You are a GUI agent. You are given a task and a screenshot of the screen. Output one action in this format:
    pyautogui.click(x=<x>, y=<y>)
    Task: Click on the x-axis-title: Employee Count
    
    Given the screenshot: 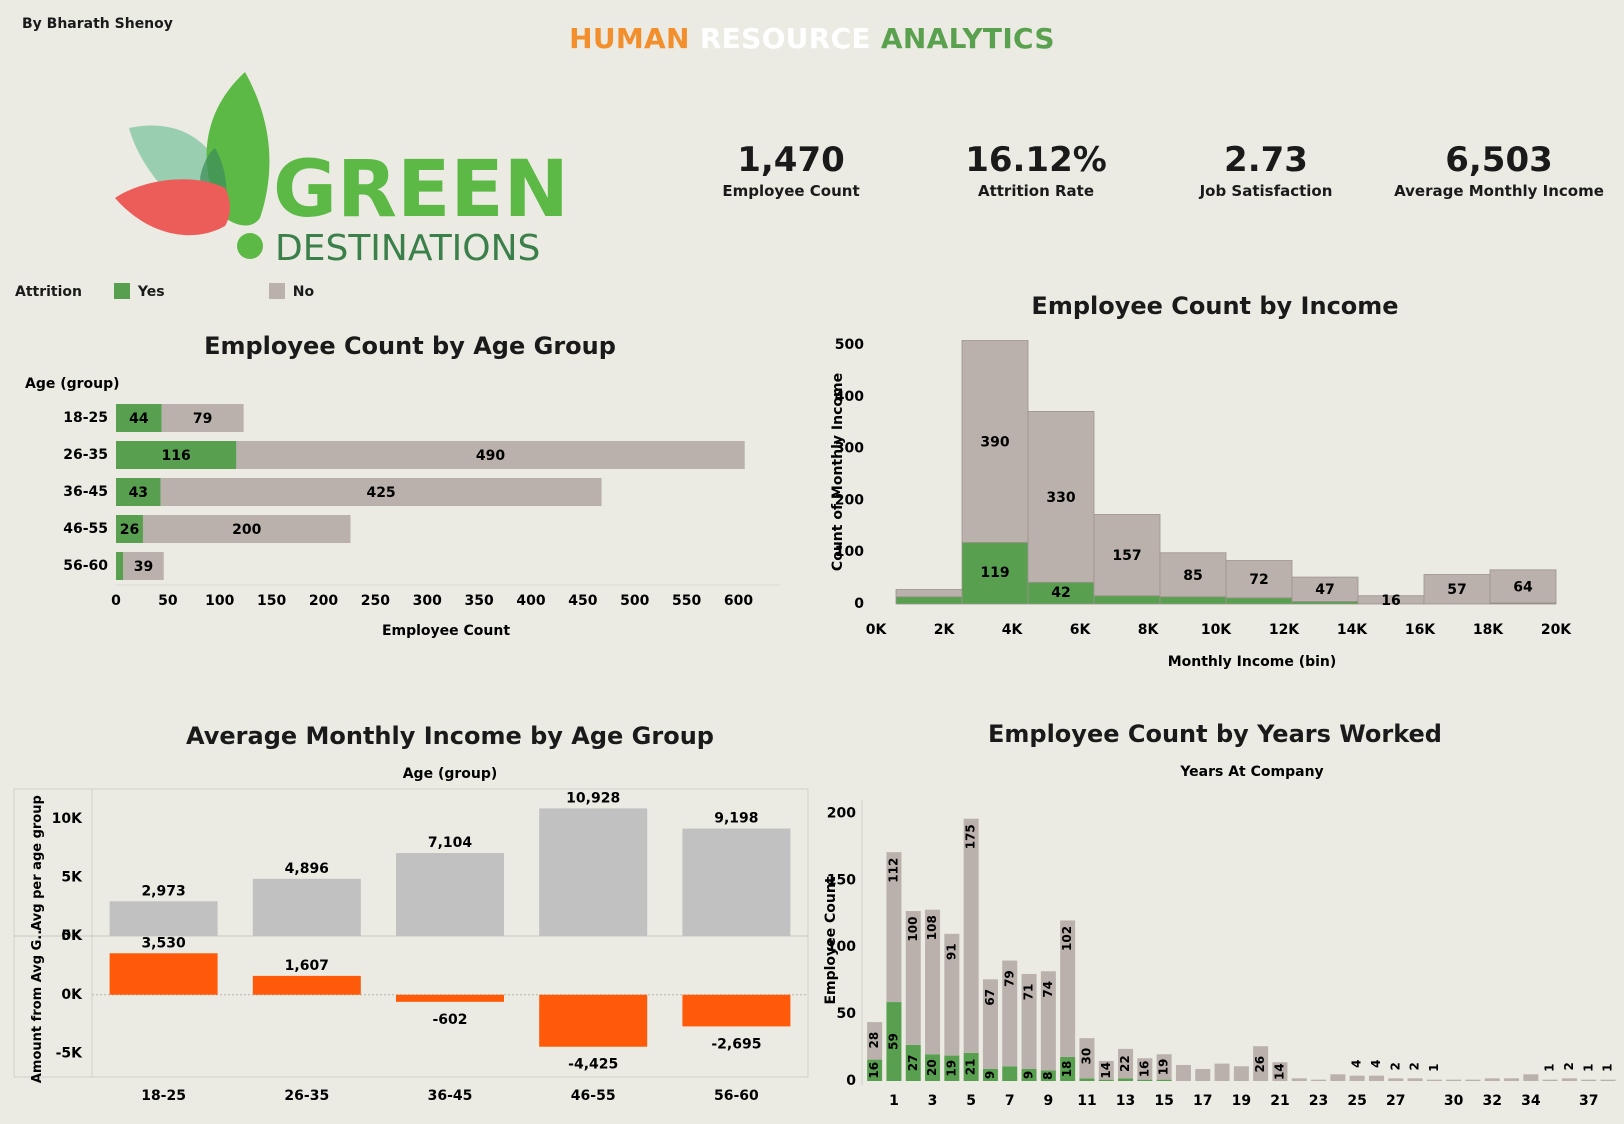 What is the action you would take?
    pyautogui.click(x=446, y=631)
    